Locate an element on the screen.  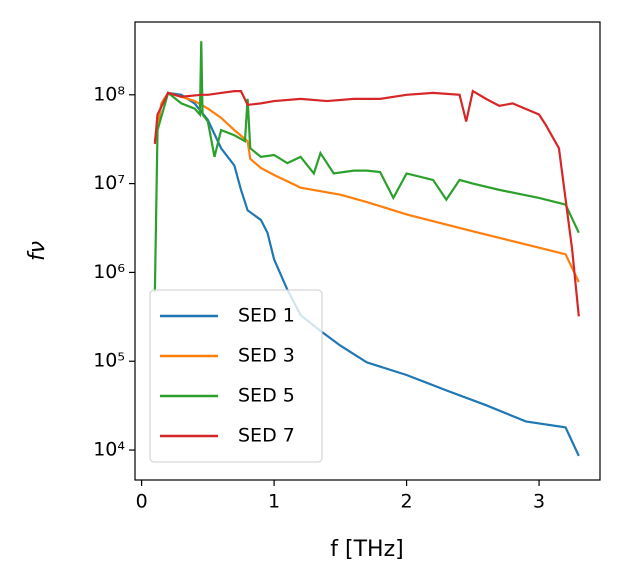
y-tick-label: 10⁴ is located at coordinates (109, 450).